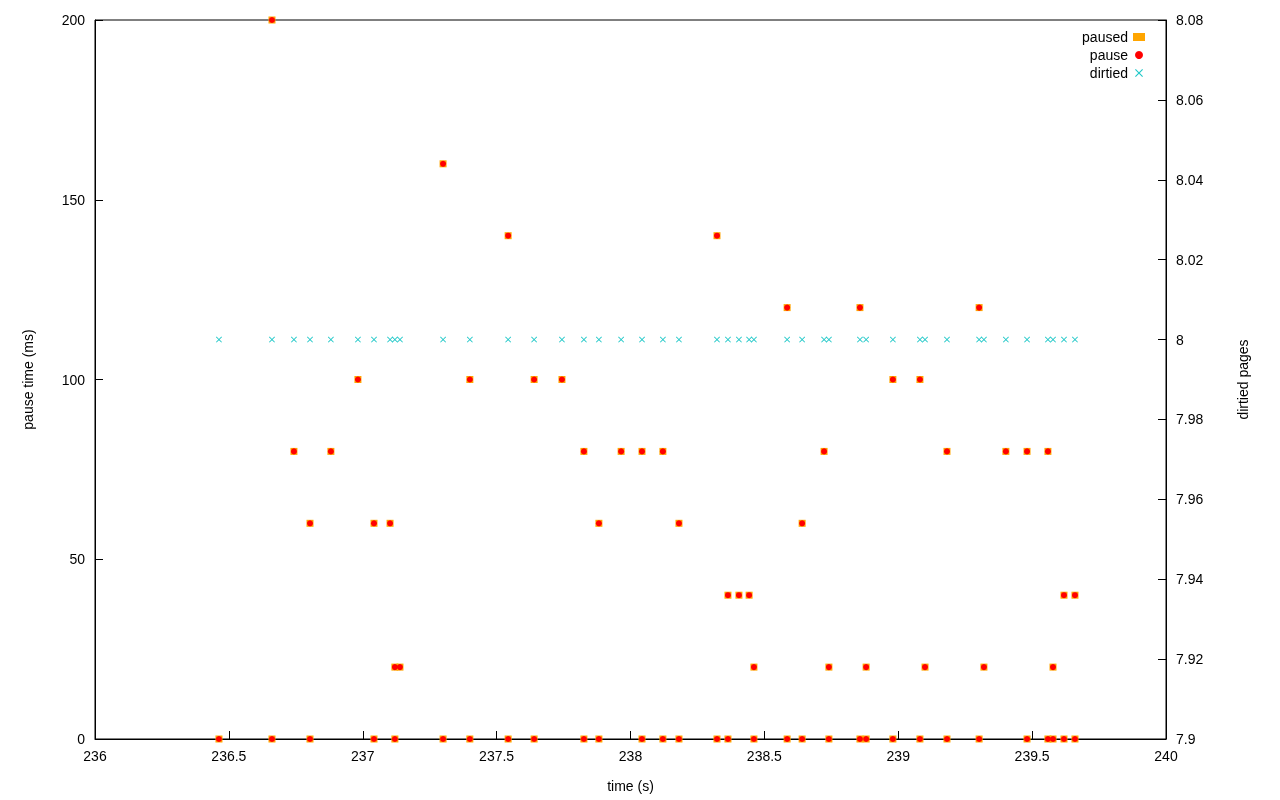 This screenshot has width=1280, height=800. I want to click on y-tick-label: 150, so click(73, 199).